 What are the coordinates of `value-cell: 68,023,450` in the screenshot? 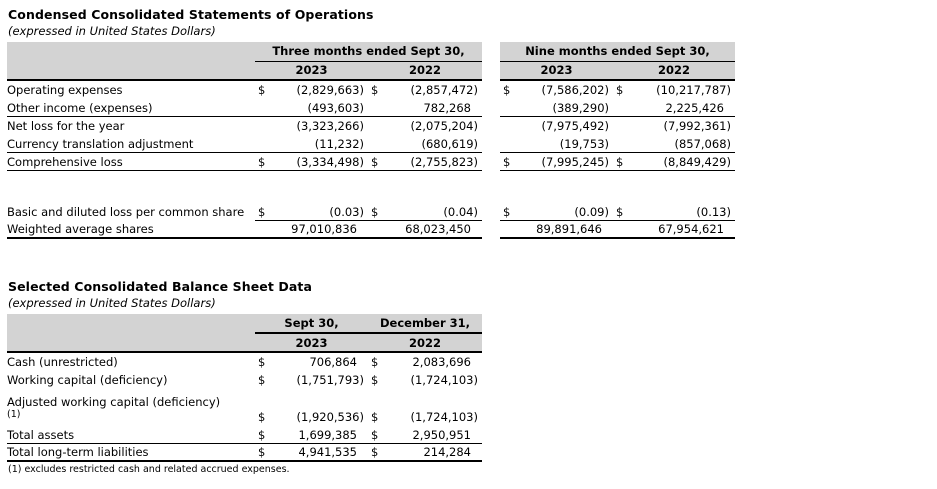 It's located at (438, 229).